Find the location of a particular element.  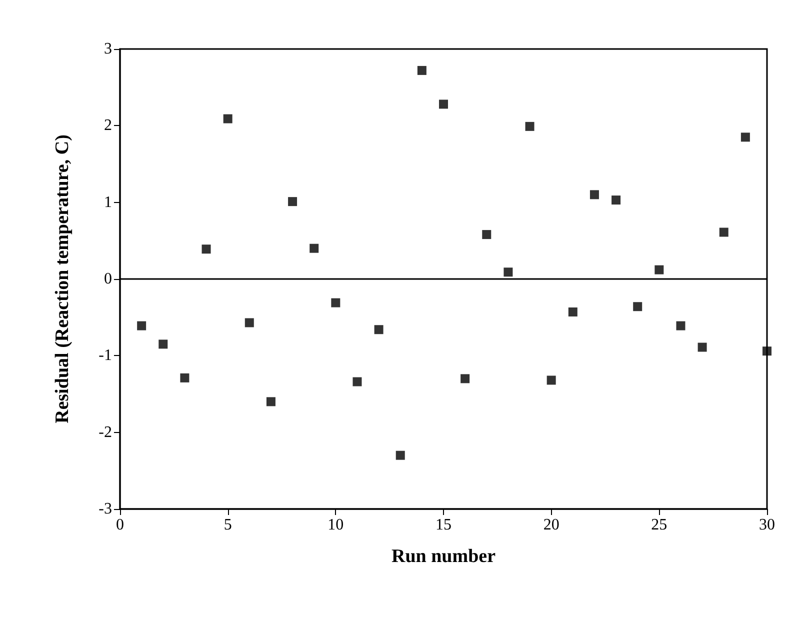

x-tick-label: 30 is located at coordinates (767, 525).